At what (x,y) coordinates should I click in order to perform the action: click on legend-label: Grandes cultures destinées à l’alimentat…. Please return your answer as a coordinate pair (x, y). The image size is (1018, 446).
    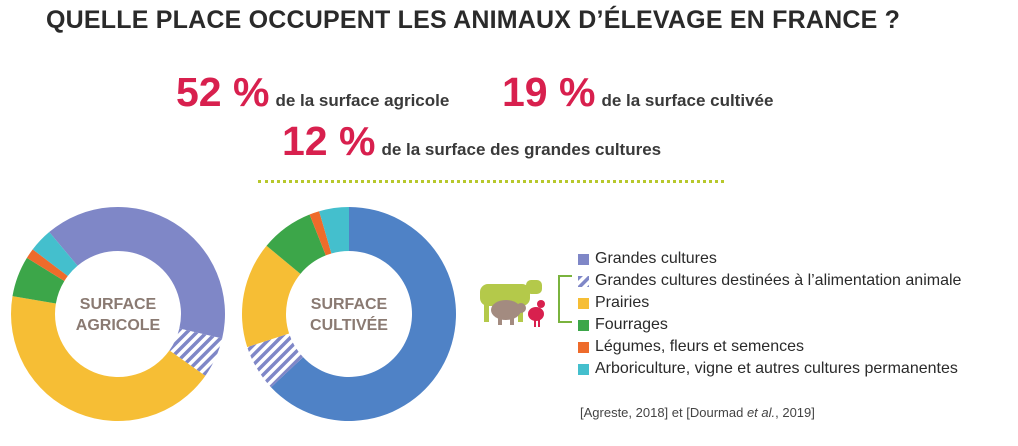
    Looking at the image, I should click on (778, 280).